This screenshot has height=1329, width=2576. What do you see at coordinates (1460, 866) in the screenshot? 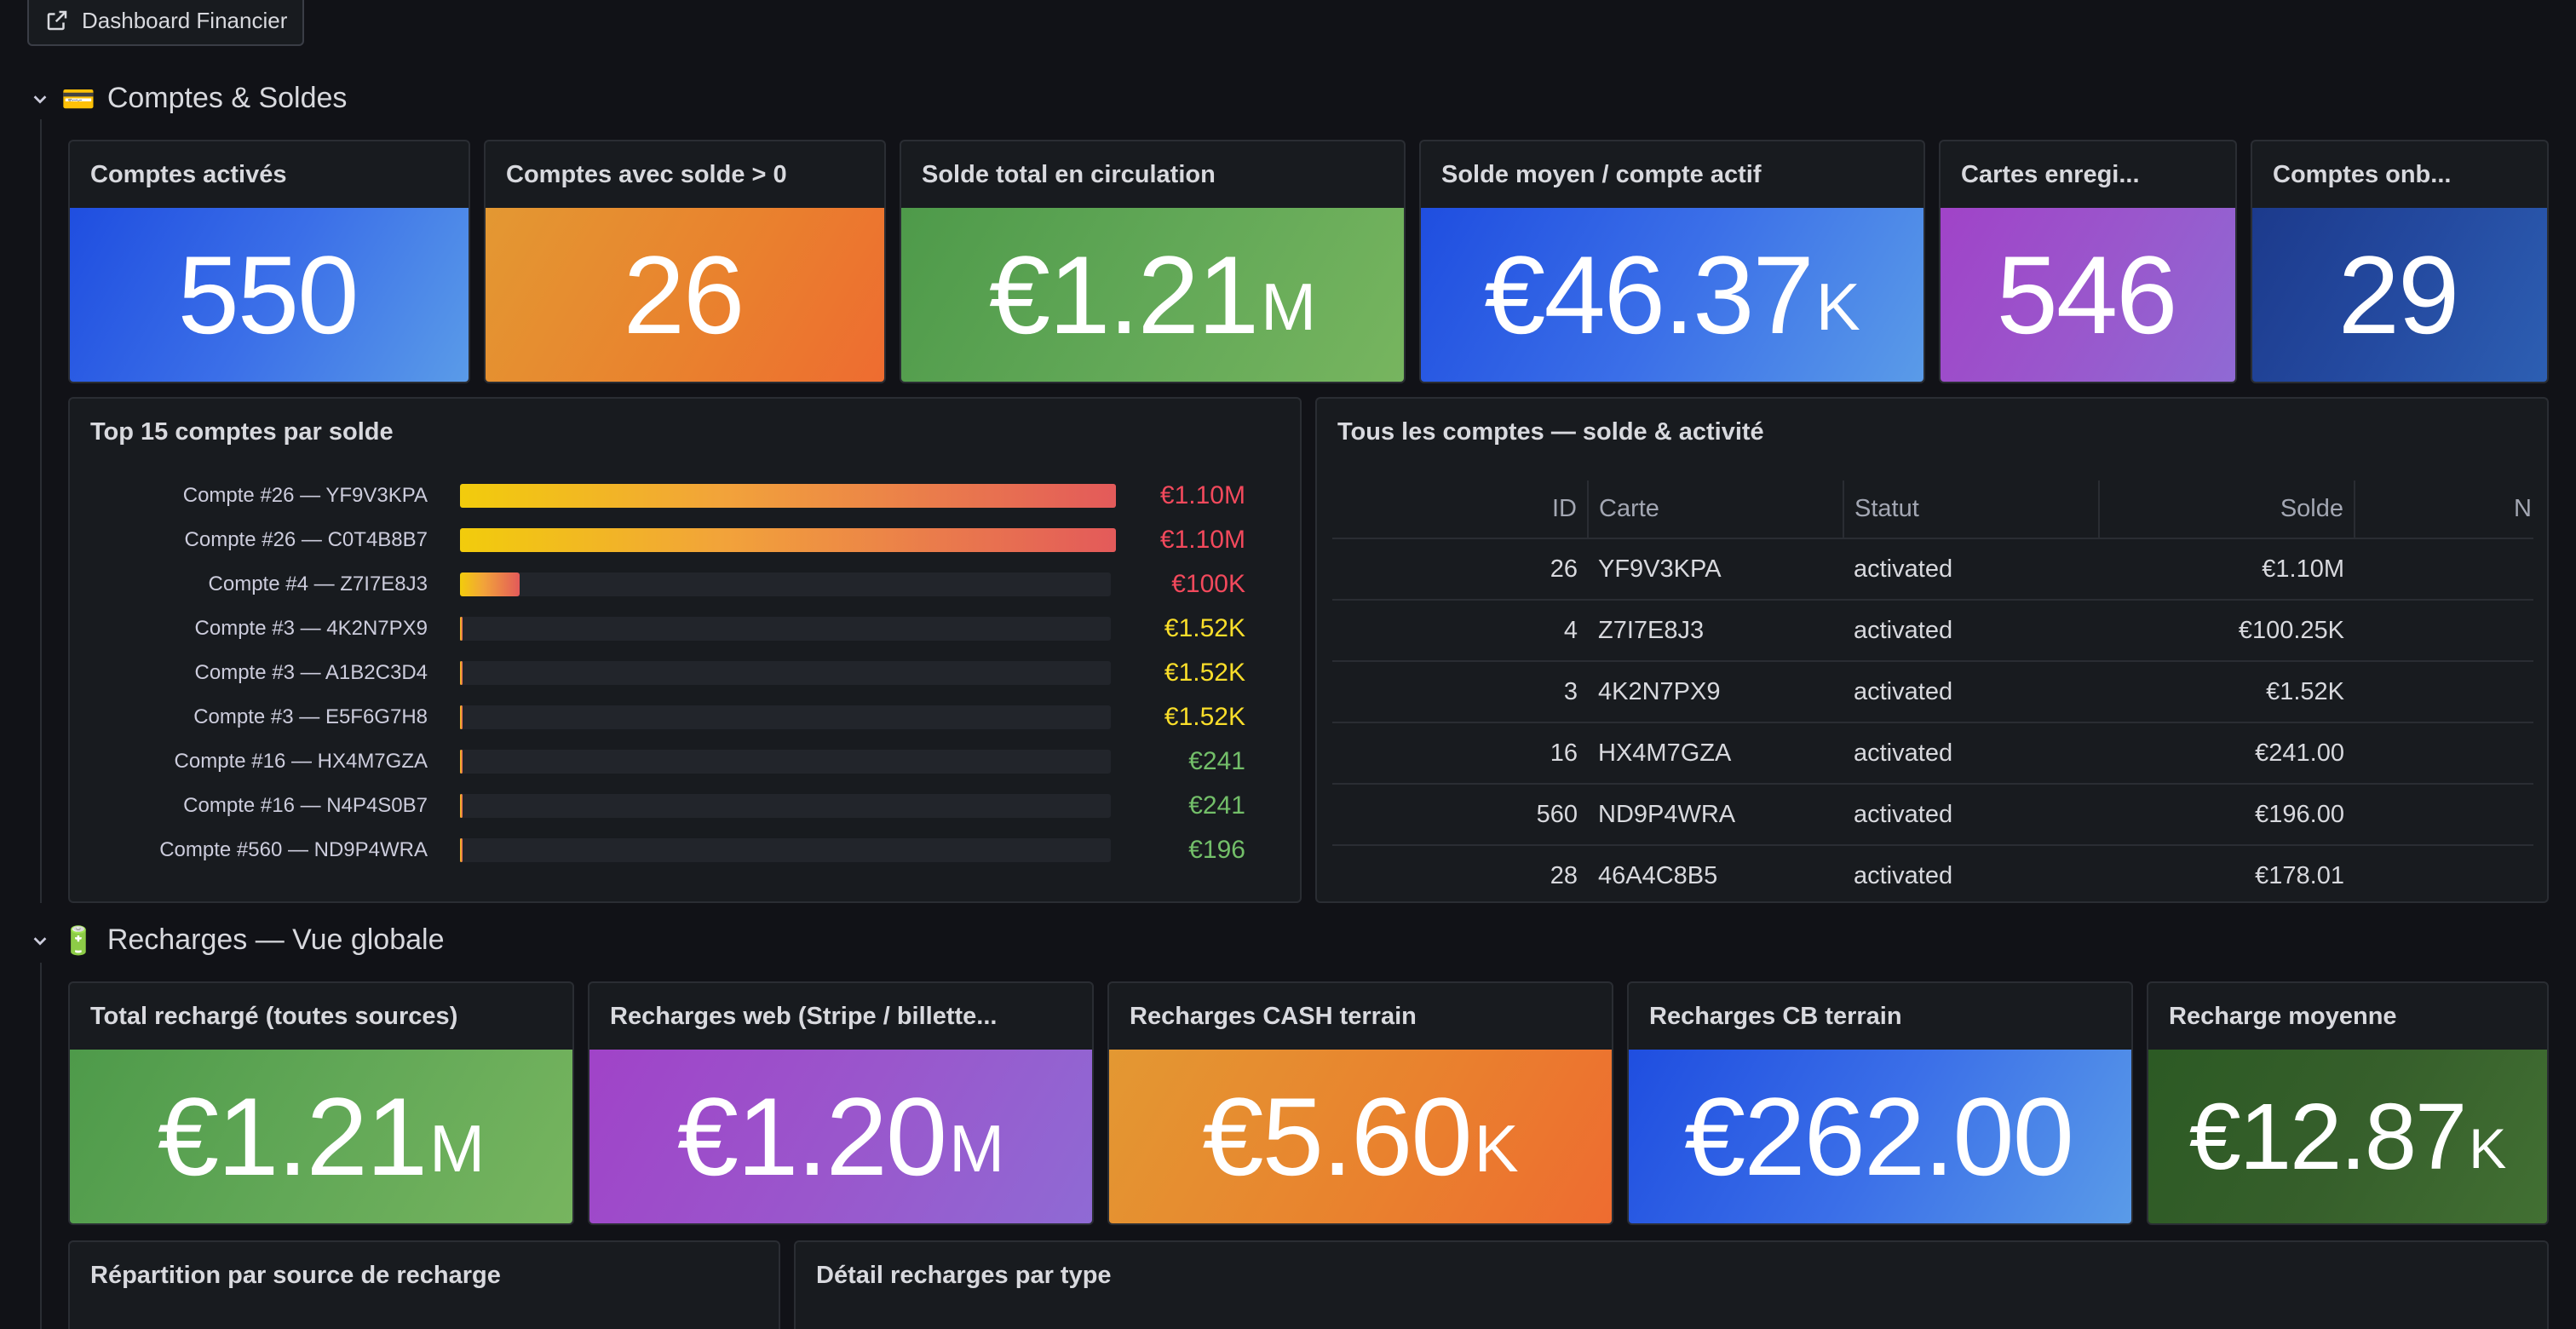
I see `cell-id: 28` at bounding box center [1460, 866].